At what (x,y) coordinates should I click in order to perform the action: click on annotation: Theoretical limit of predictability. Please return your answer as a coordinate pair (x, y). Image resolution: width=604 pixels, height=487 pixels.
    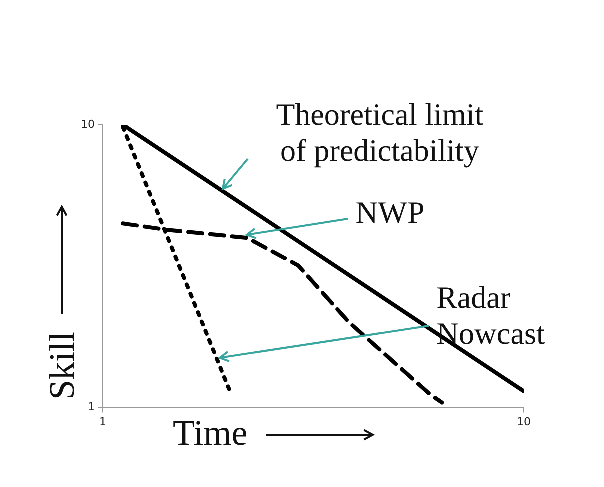
    Looking at the image, I should click on (380, 133).